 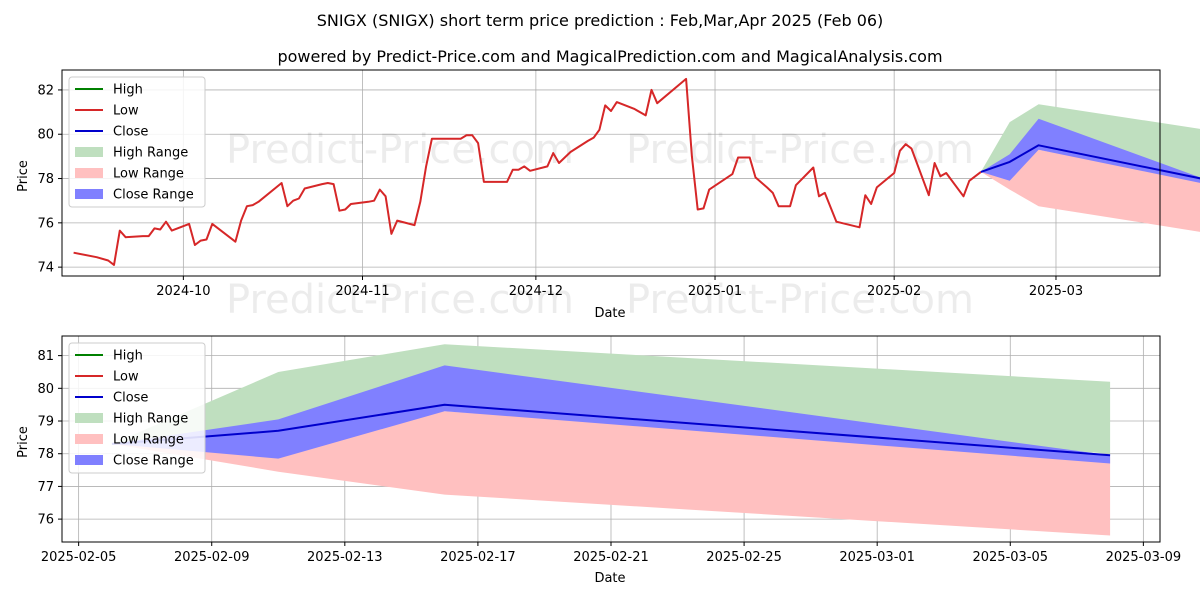 What do you see at coordinates (150, 153) in the screenshot?
I see `top-legend-high-range-label: High Range` at bounding box center [150, 153].